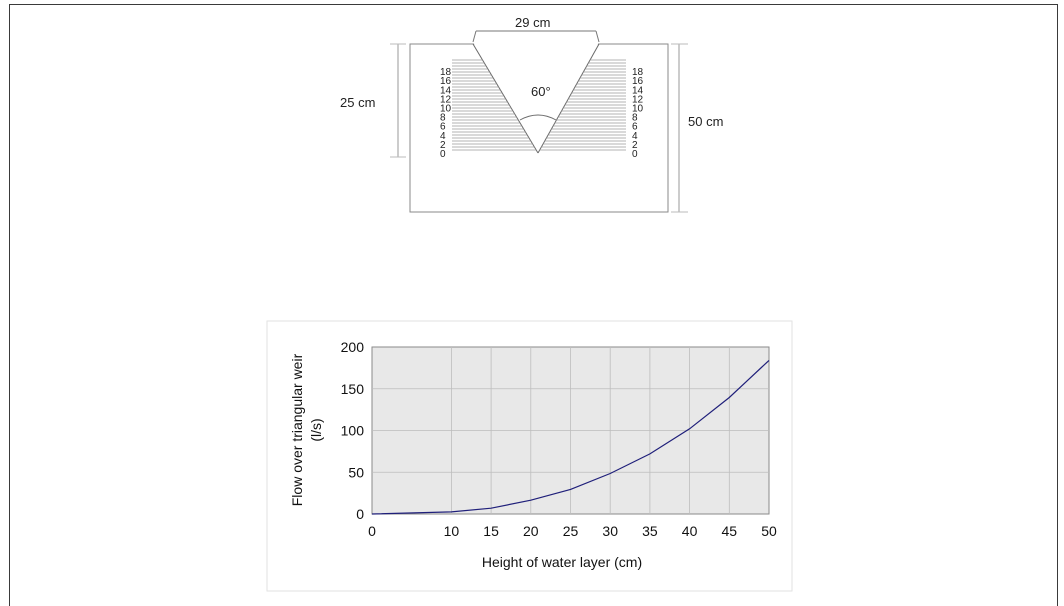 The height and width of the screenshot is (606, 1064). What do you see at coordinates (372, 531) in the screenshot?
I see `x-tick-label: 0` at bounding box center [372, 531].